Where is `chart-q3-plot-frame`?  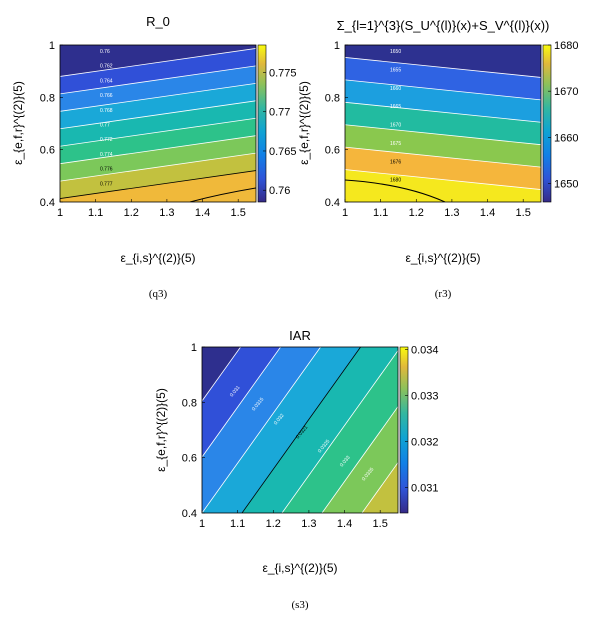
chart-q3-plot-frame is located at coordinates (158, 123).